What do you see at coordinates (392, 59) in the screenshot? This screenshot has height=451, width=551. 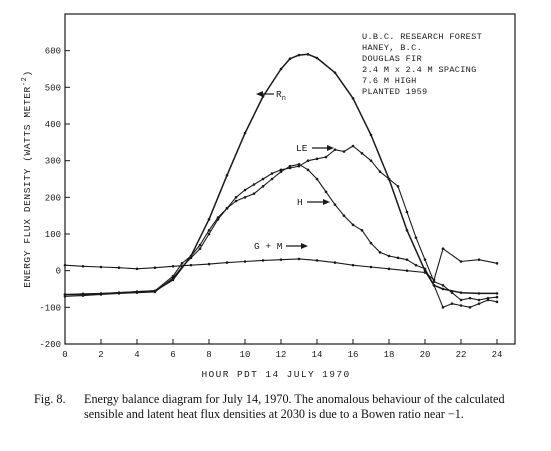 I see `site-info-line: DOUGLAS FIR` at bounding box center [392, 59].